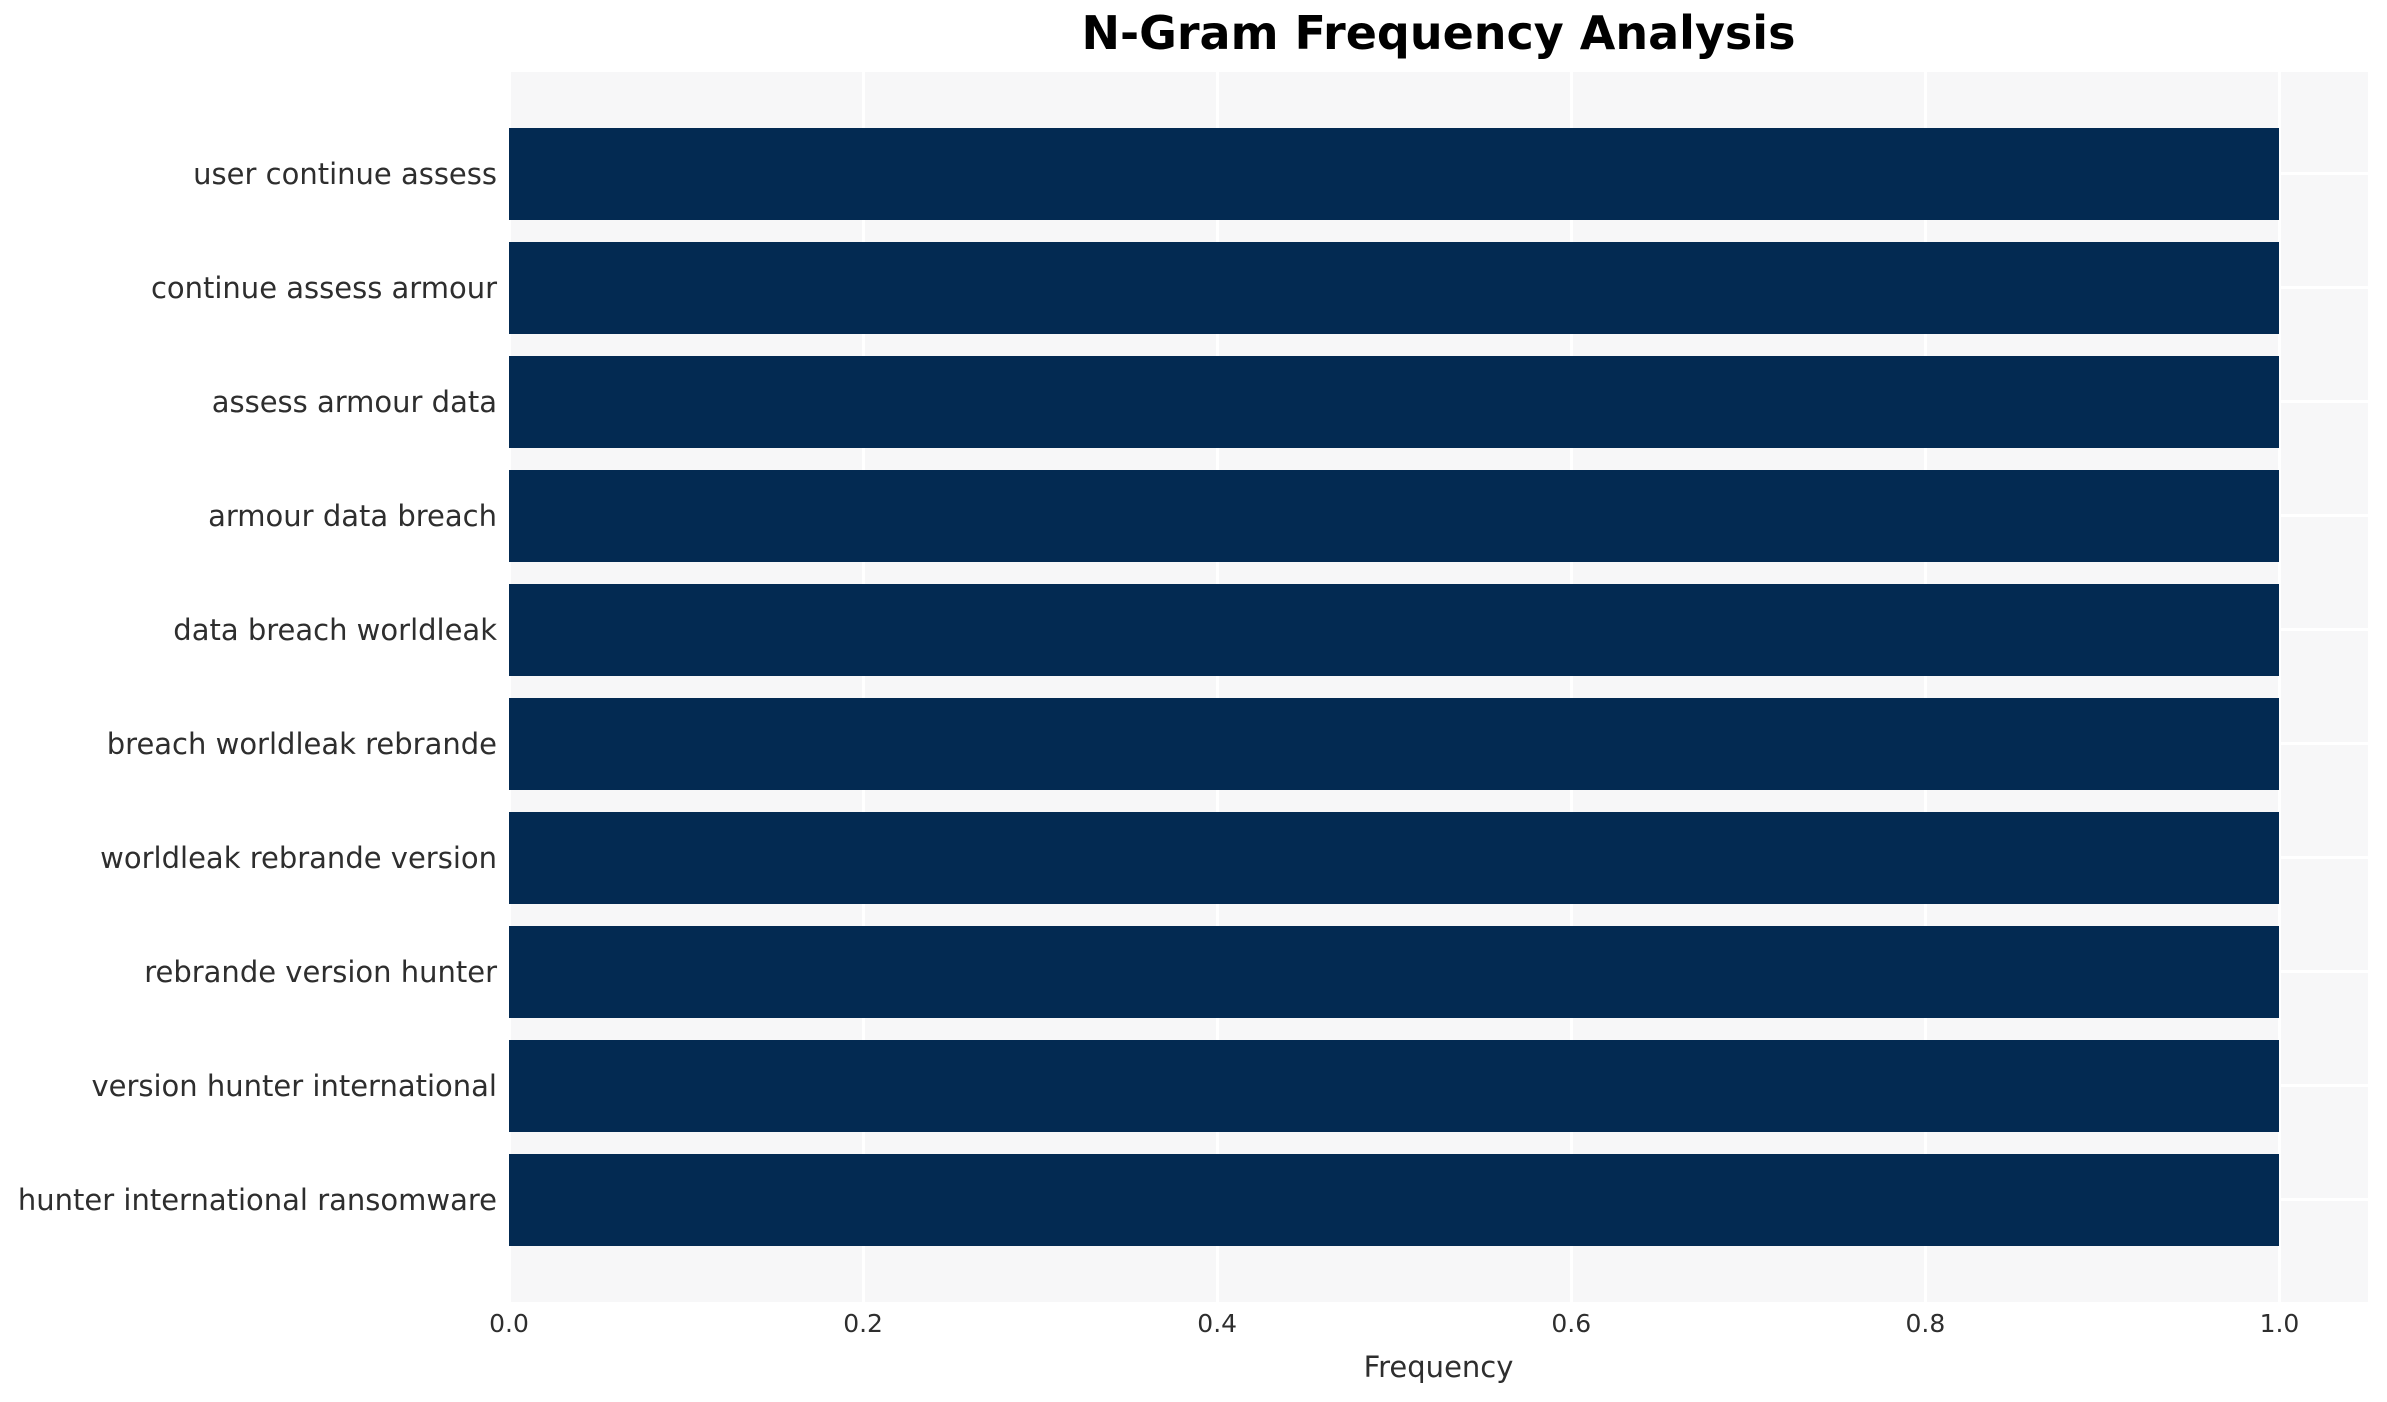 Image resolution: width=2387 pixels, height=1402 pixels. I want to click on category-label: version hunter international, so click(294, 1085).